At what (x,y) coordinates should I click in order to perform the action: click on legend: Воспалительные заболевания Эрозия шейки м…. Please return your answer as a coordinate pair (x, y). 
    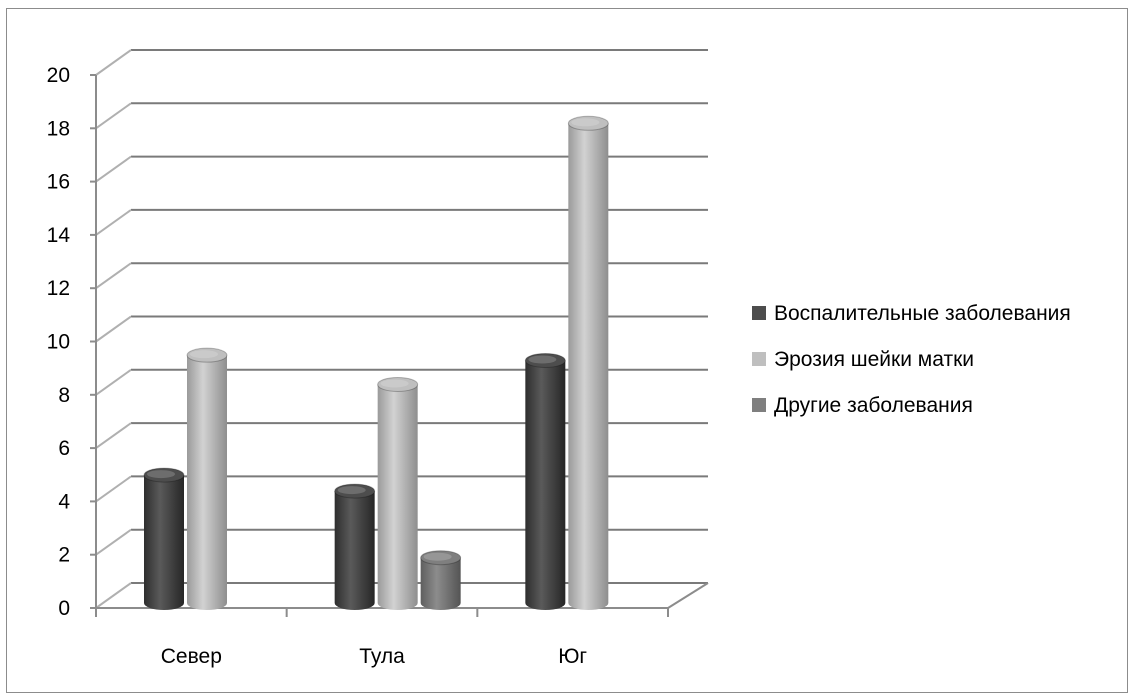
    Looking at the image, I should click on (911, 359).